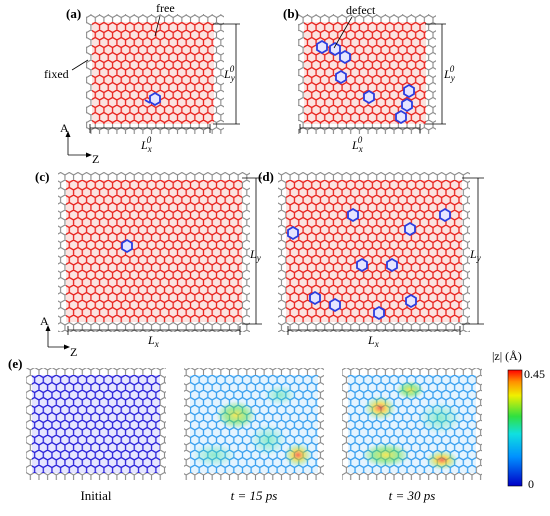 This screenshot has width=550, height=516. I want to click on panel-c, so click(153, 261).